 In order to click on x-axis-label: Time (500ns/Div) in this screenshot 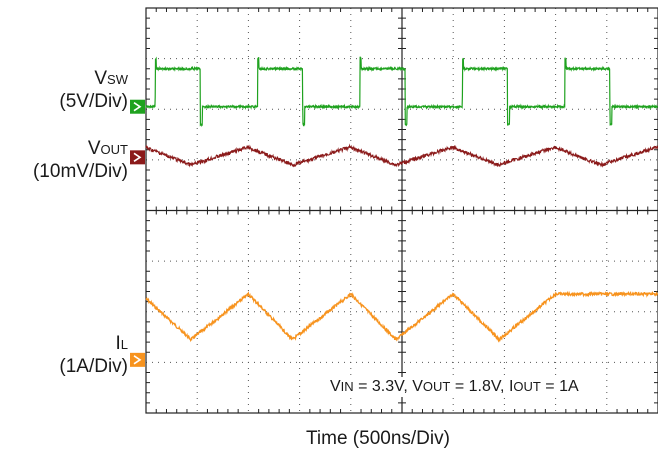, I will do `click(378, 438)`.